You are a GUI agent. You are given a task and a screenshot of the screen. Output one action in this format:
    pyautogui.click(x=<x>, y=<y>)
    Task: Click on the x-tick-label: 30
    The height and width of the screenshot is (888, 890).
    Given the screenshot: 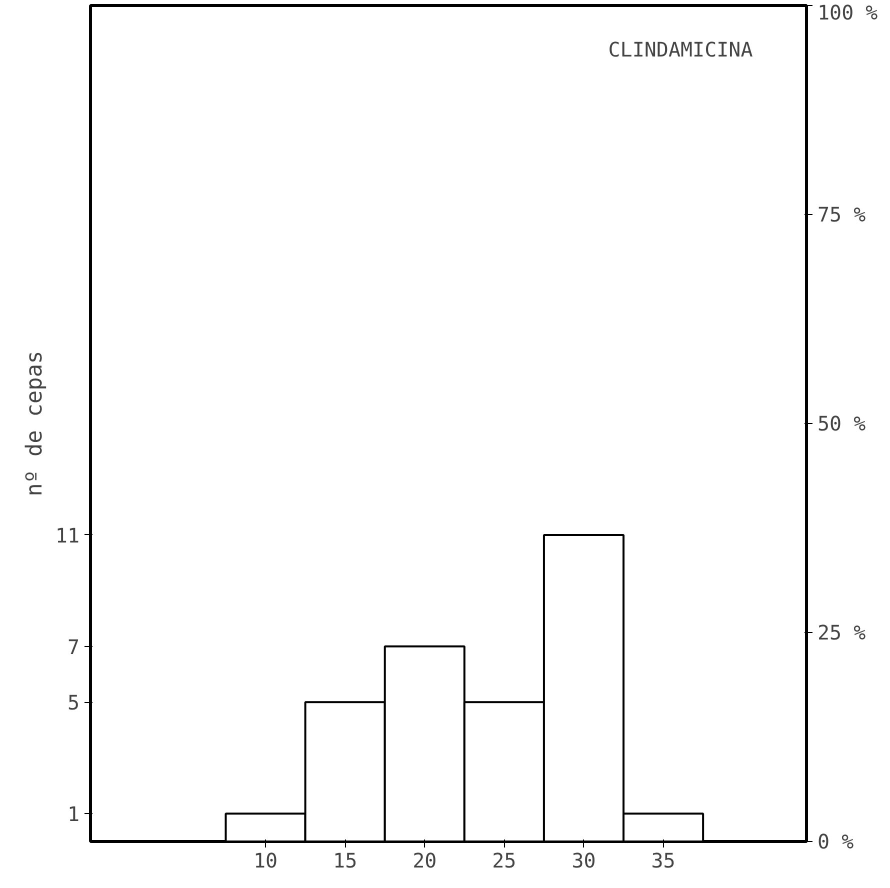 What is the action you would take?
    pyautogui.click(x=584, y=860)
    